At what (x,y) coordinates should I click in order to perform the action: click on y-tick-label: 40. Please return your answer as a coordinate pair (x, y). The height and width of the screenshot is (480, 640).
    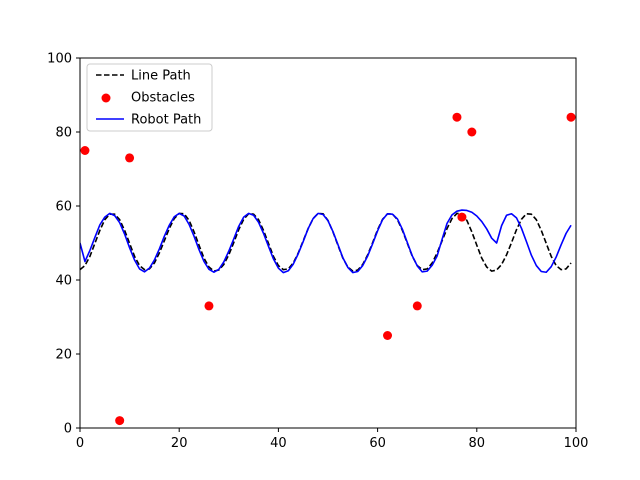
    Looking at the image, I should click on (63, 281).